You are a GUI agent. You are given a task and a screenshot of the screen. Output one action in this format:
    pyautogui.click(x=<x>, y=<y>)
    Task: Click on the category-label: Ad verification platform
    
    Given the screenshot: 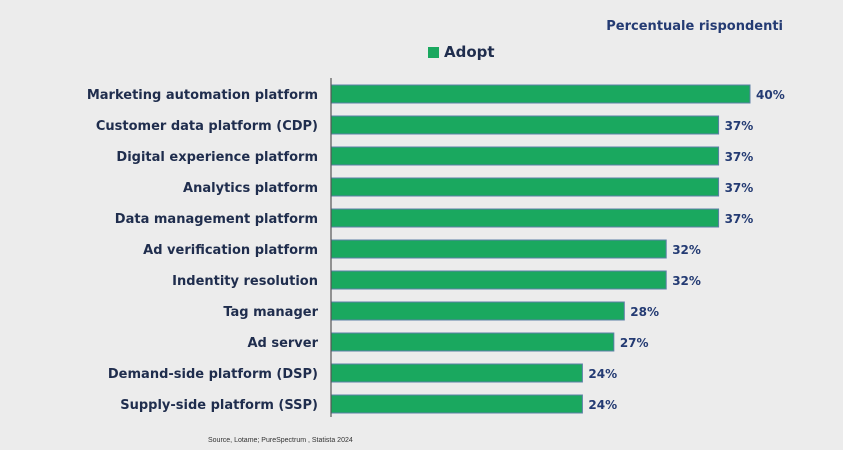 What is the action you would take?
    pyautogui.click(x=230, y=250)
    